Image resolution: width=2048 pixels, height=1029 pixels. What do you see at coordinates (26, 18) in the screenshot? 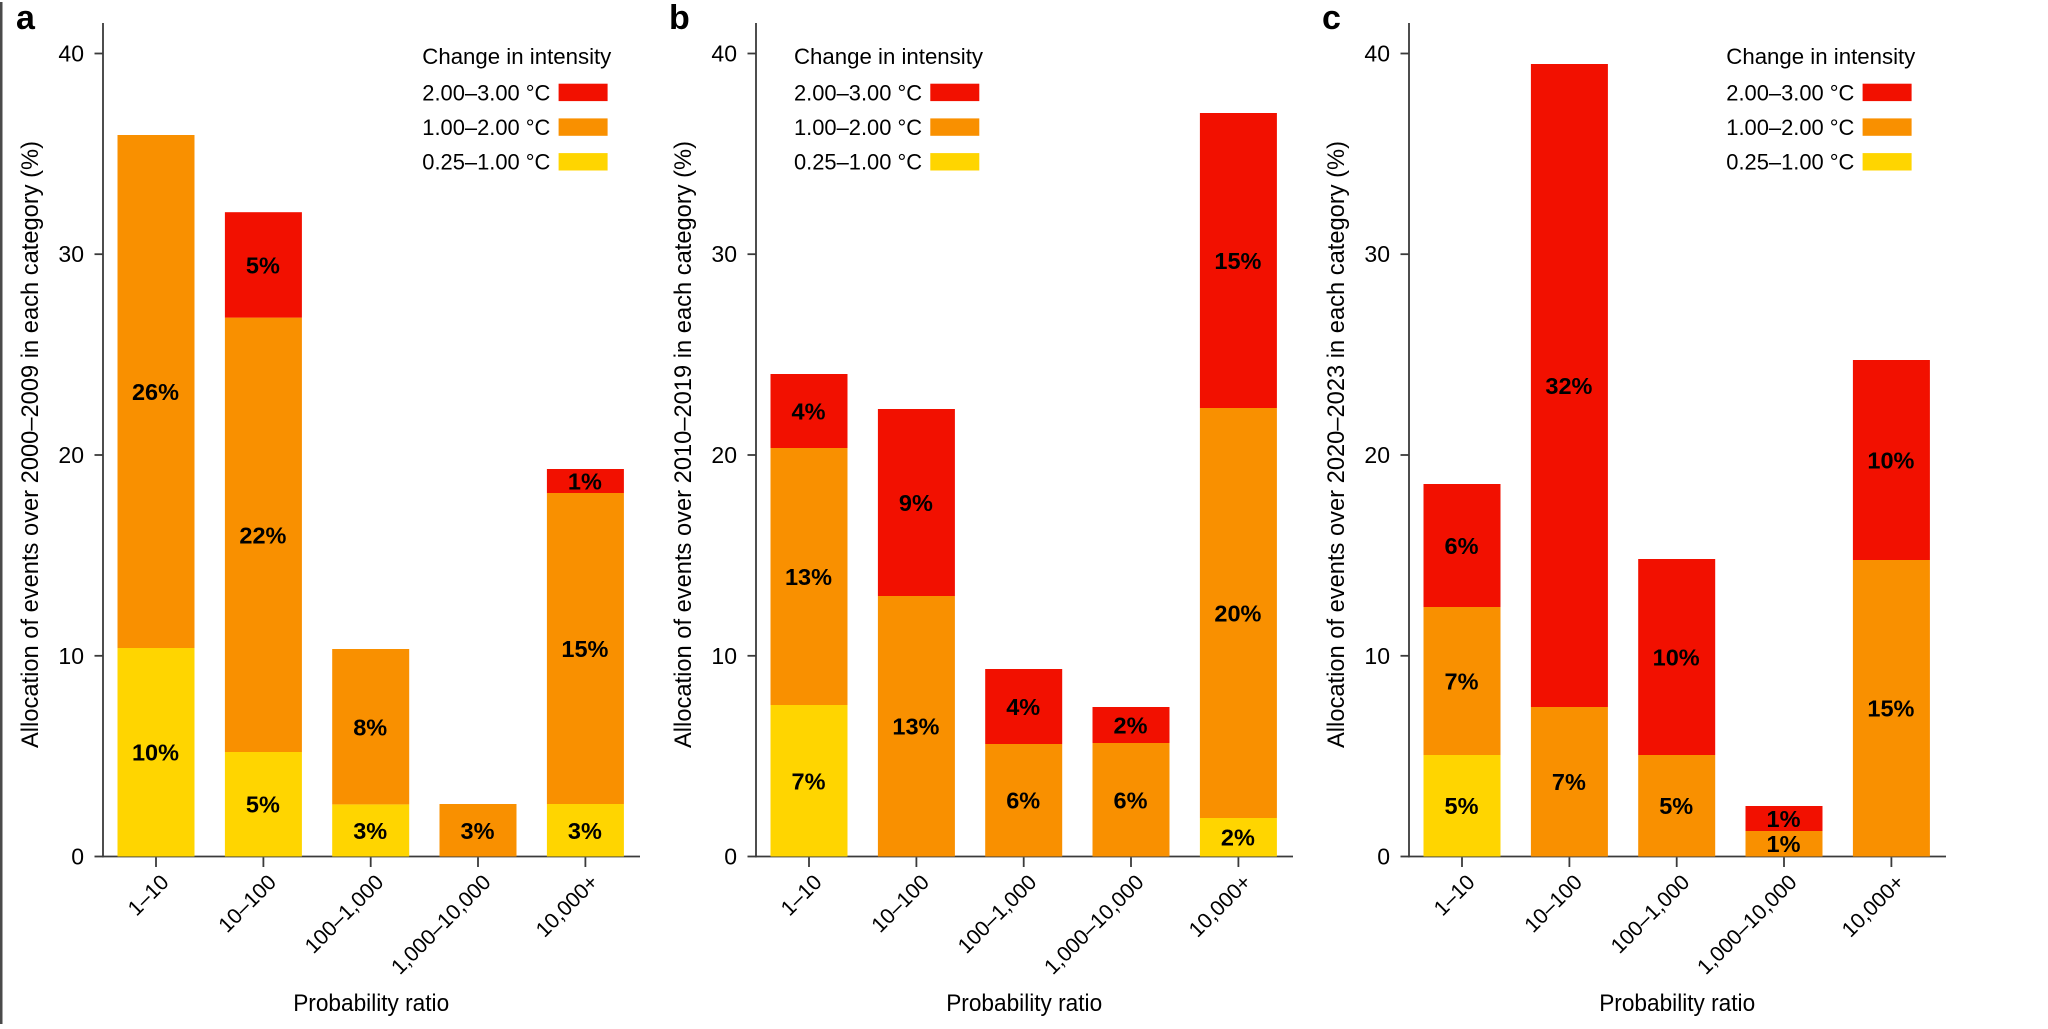
I see `svg-text: a` at bounding box center [26, 18].